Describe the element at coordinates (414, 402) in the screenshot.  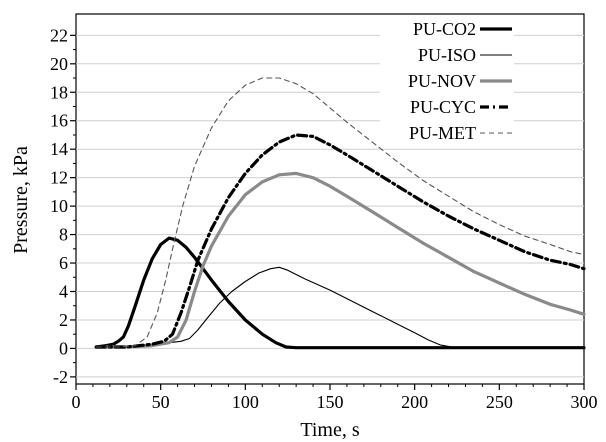
I see `x-tick-label: 200` at that location.